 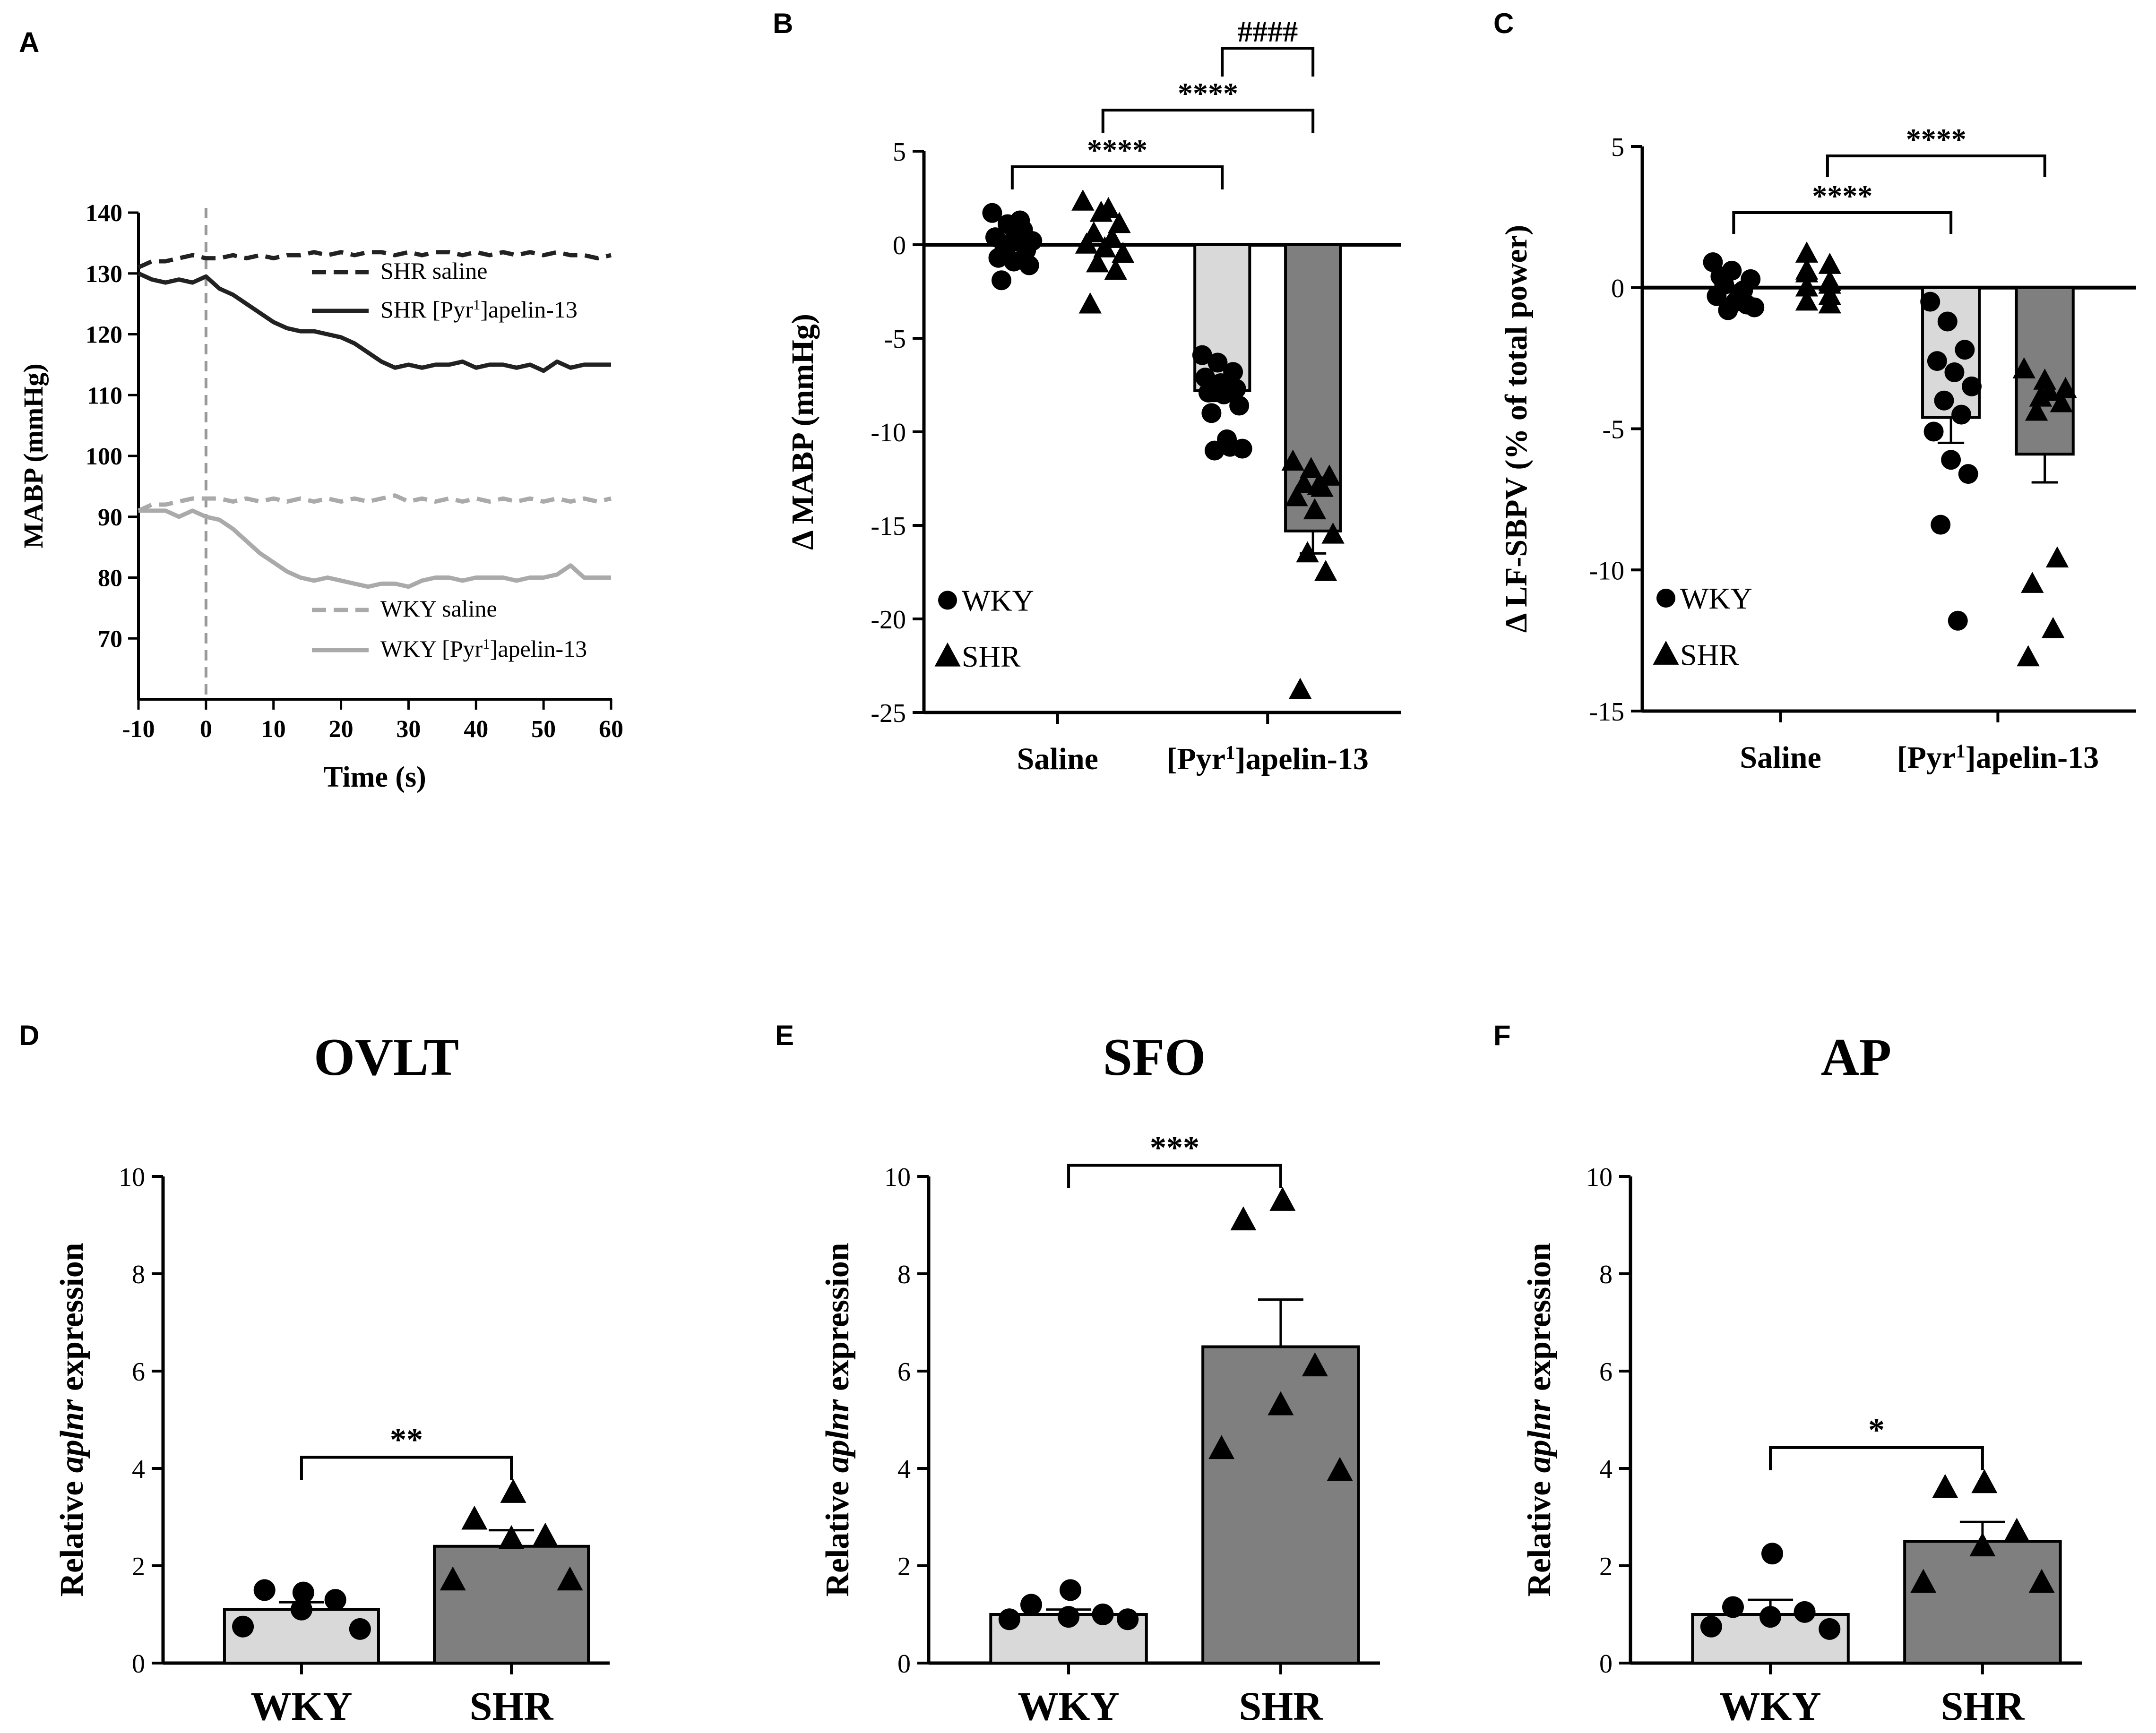 I want to click on panel-E-y-label: Relative aplnr expression, so click(x=838, y=1419).